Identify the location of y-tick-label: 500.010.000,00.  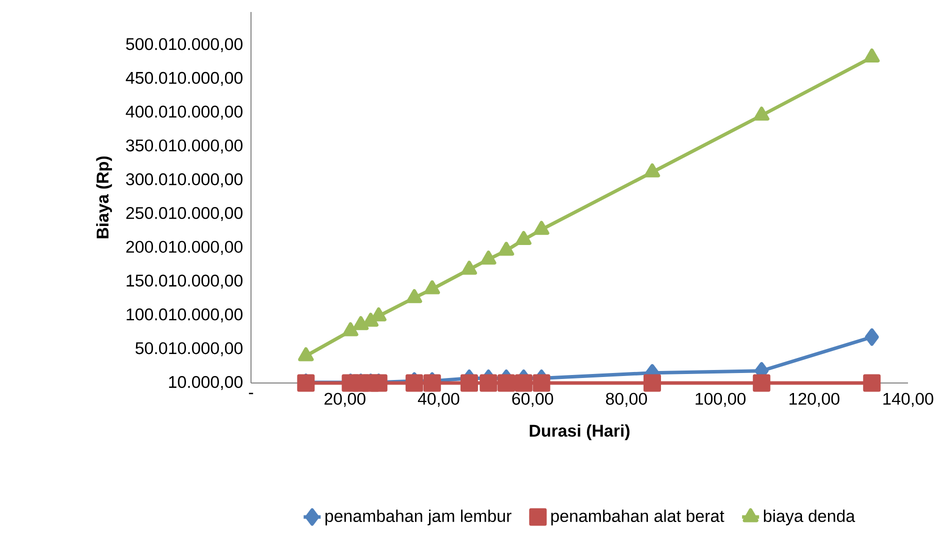
(184, 45).